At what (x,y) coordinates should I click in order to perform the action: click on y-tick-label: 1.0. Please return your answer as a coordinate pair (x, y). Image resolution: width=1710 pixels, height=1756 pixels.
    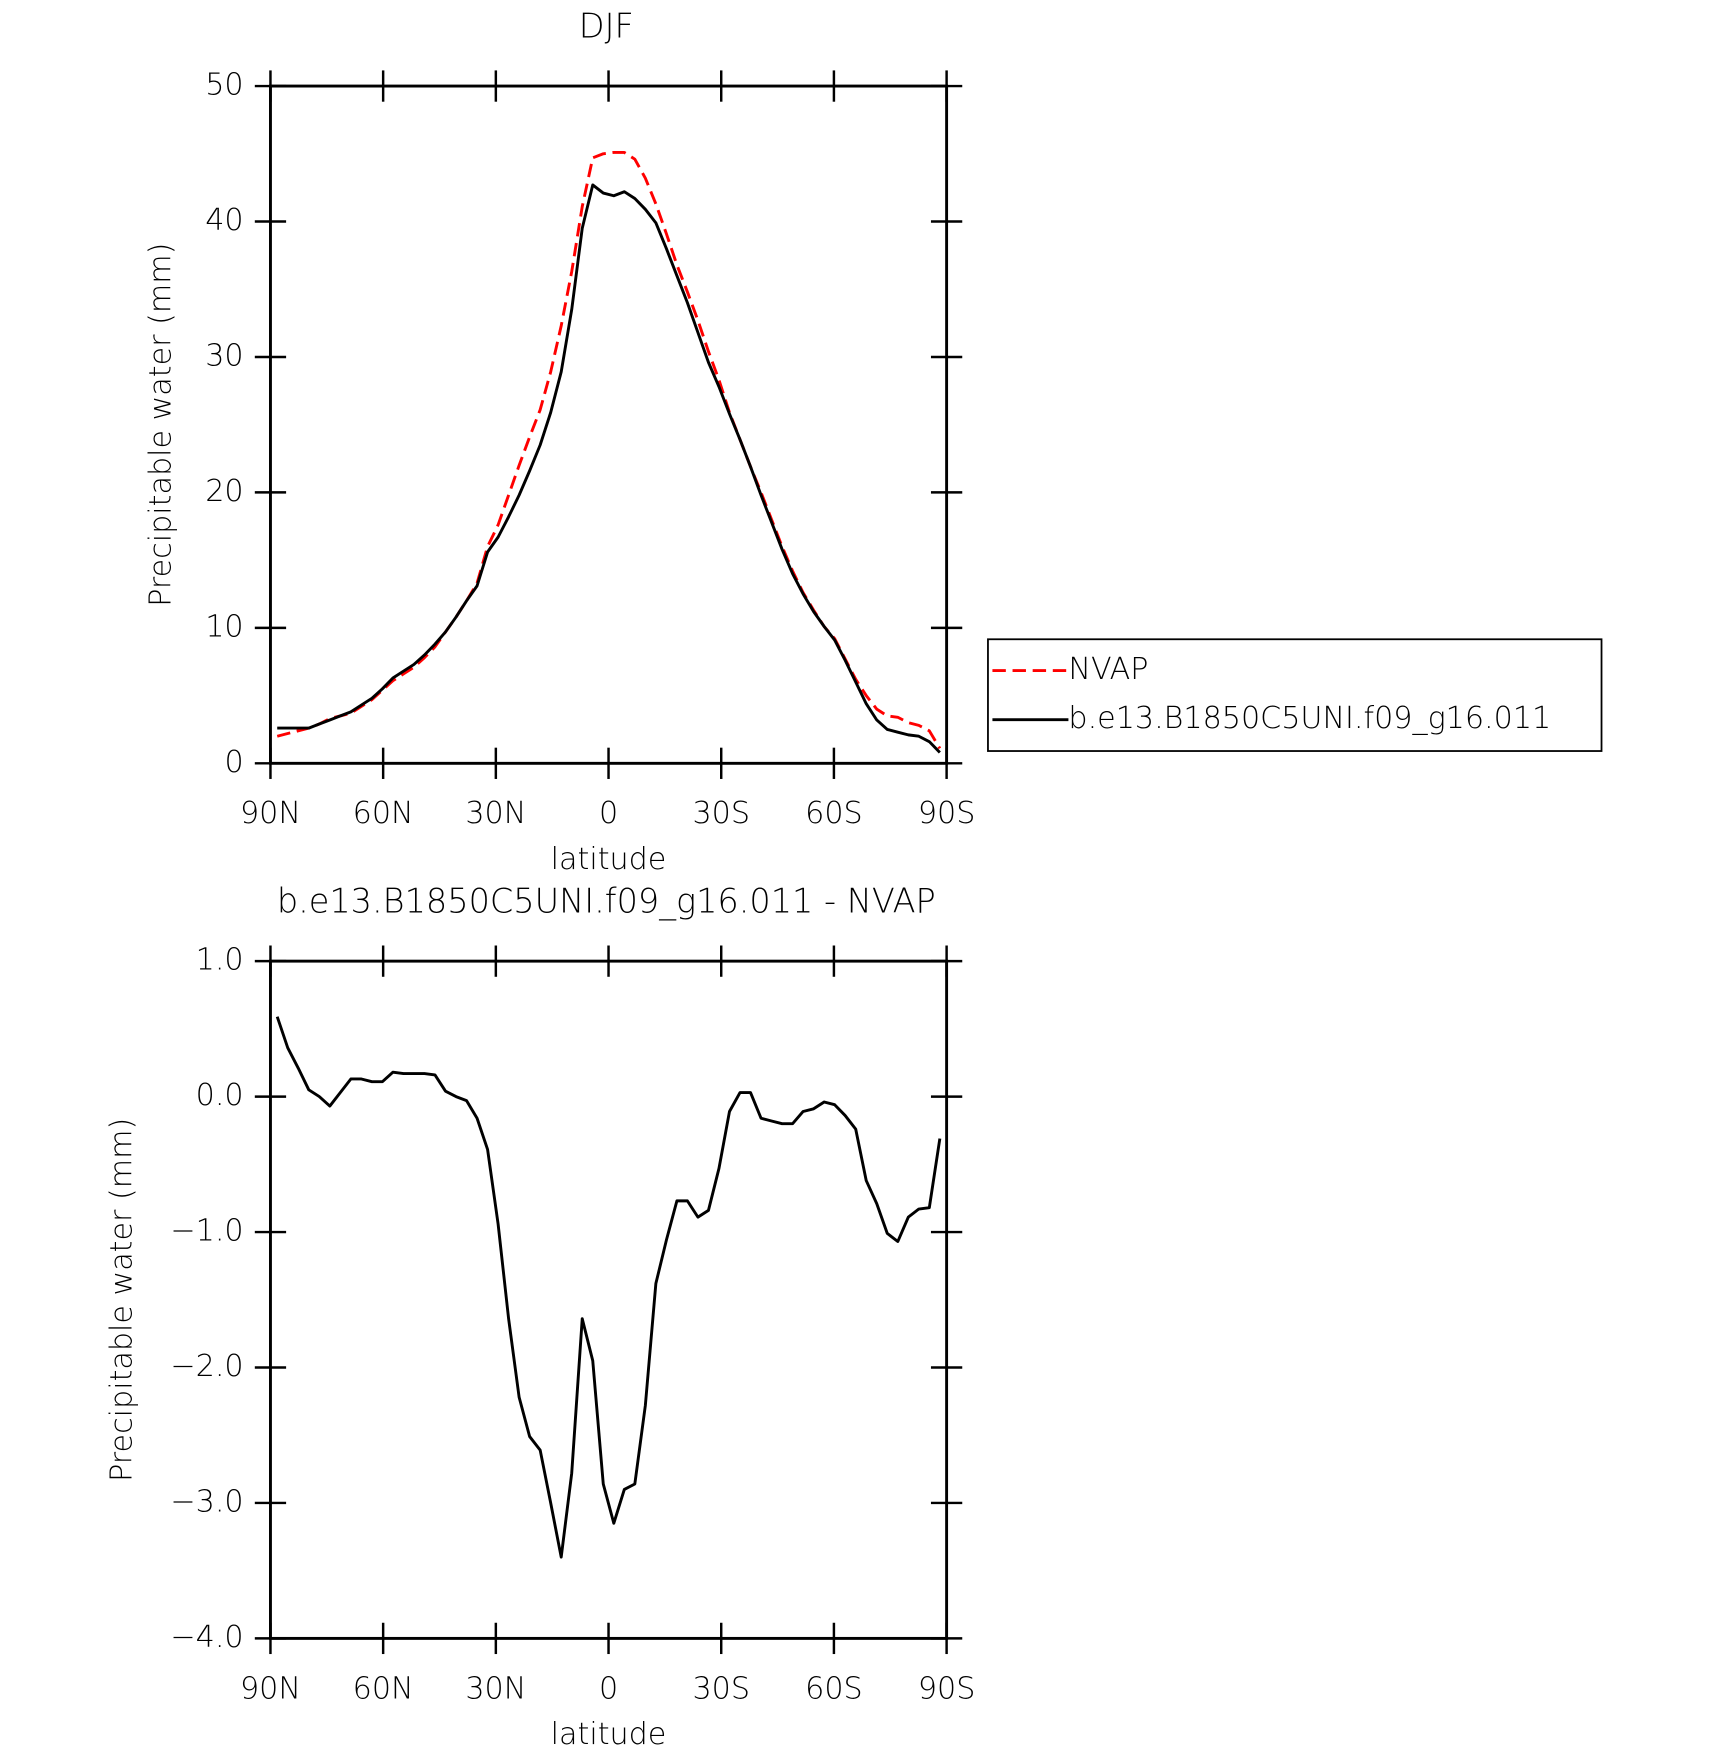
    Looking at the image, I should click on (220, 960).